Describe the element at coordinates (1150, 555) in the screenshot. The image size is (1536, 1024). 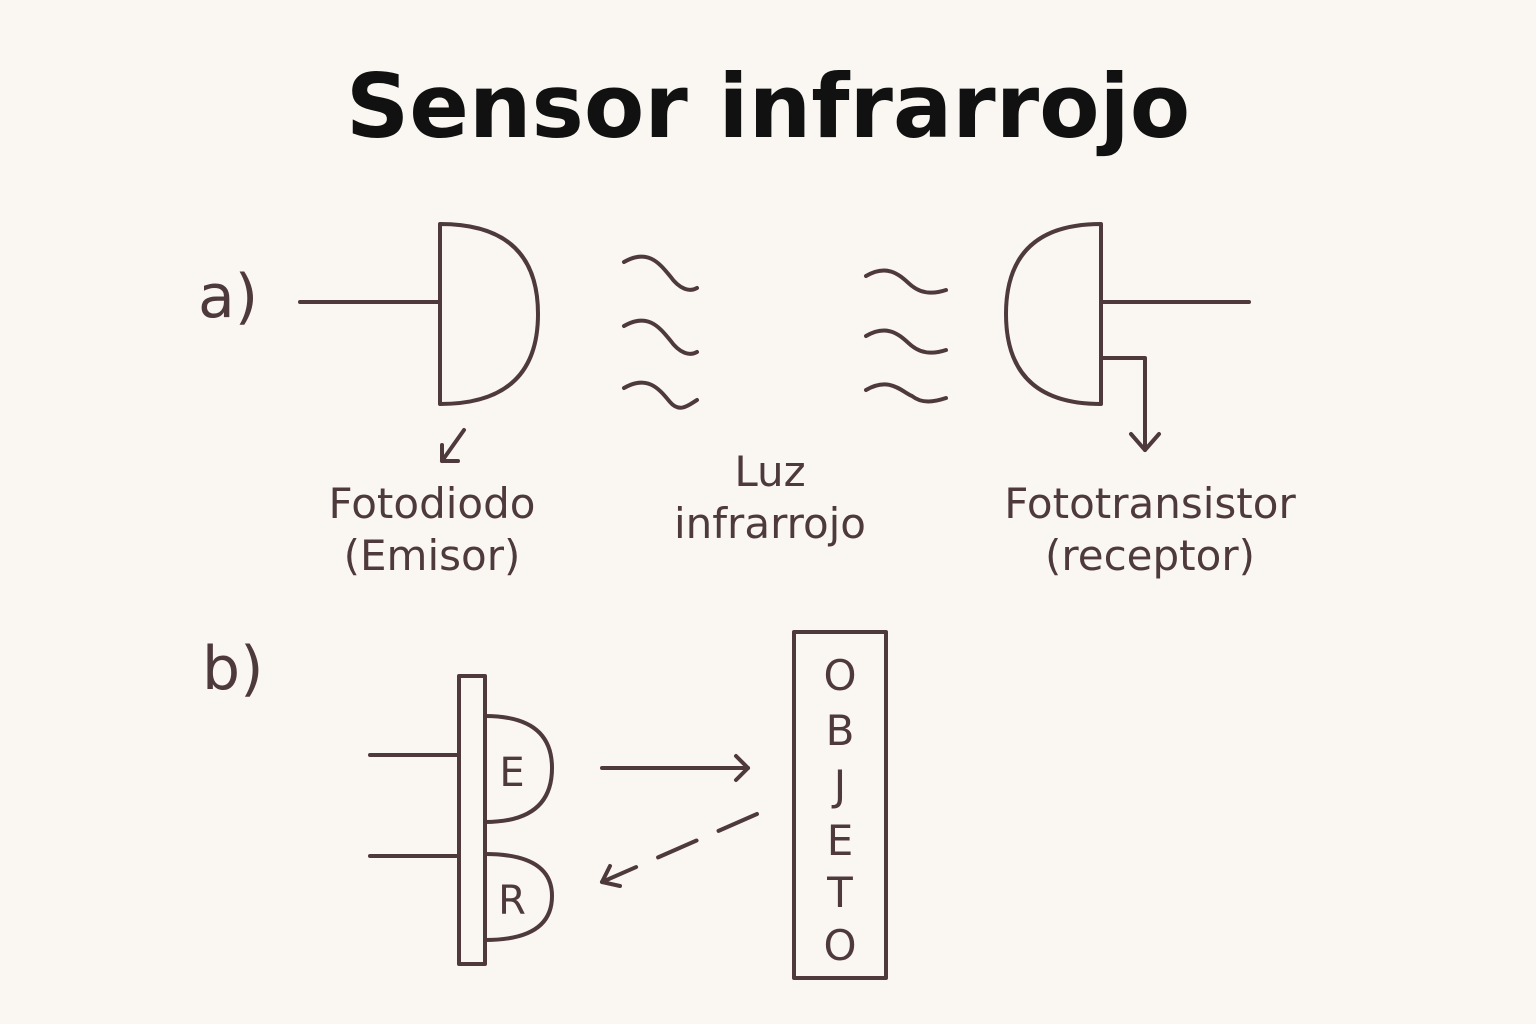
I see `receiver-label-line2: (receptor)` at that location.